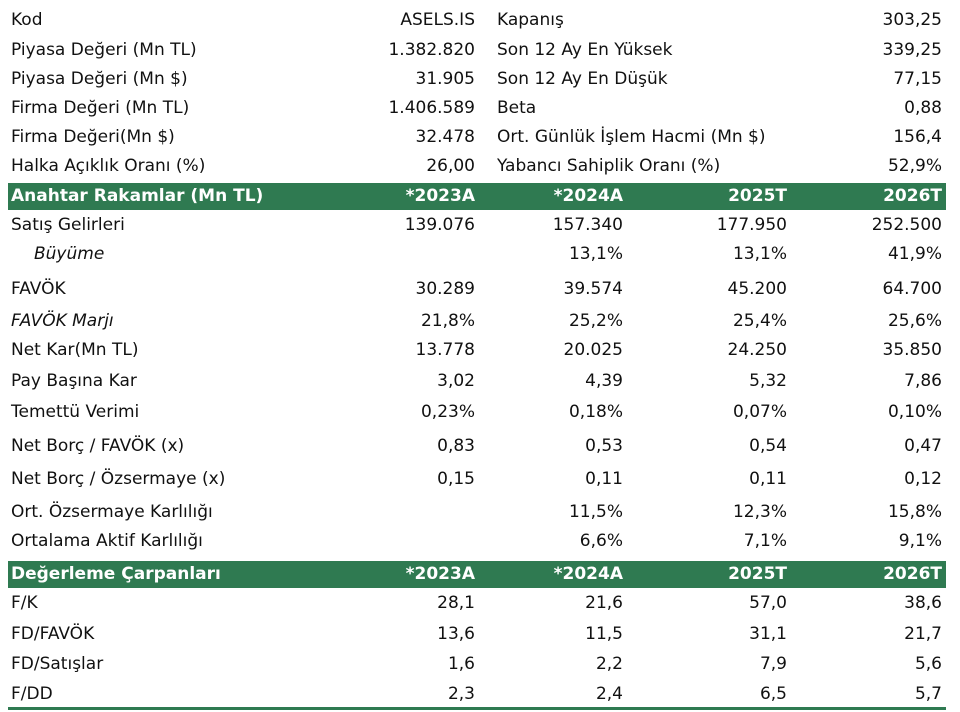 The width and height of the screenshot is (960, 712). I want to click on section-title: Anahtar Rakamlar (Mn TL), so click(137, 196).